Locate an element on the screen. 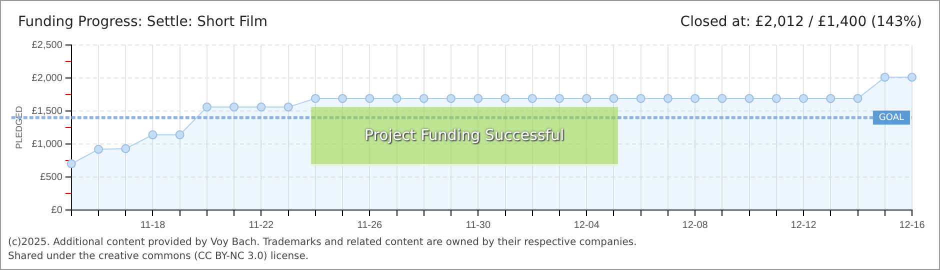 This screenshot has width=940, height=270. ref-line-label: GOAL is located at coordinates (891, 117).